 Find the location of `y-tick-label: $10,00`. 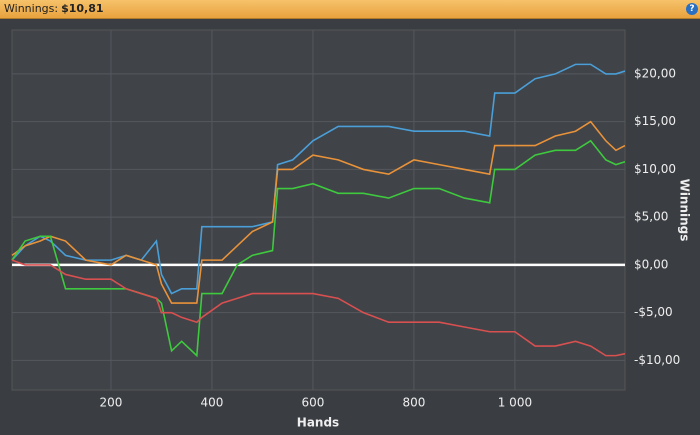

y-tick-label: $10,00 is located at coordinates (655, 169).